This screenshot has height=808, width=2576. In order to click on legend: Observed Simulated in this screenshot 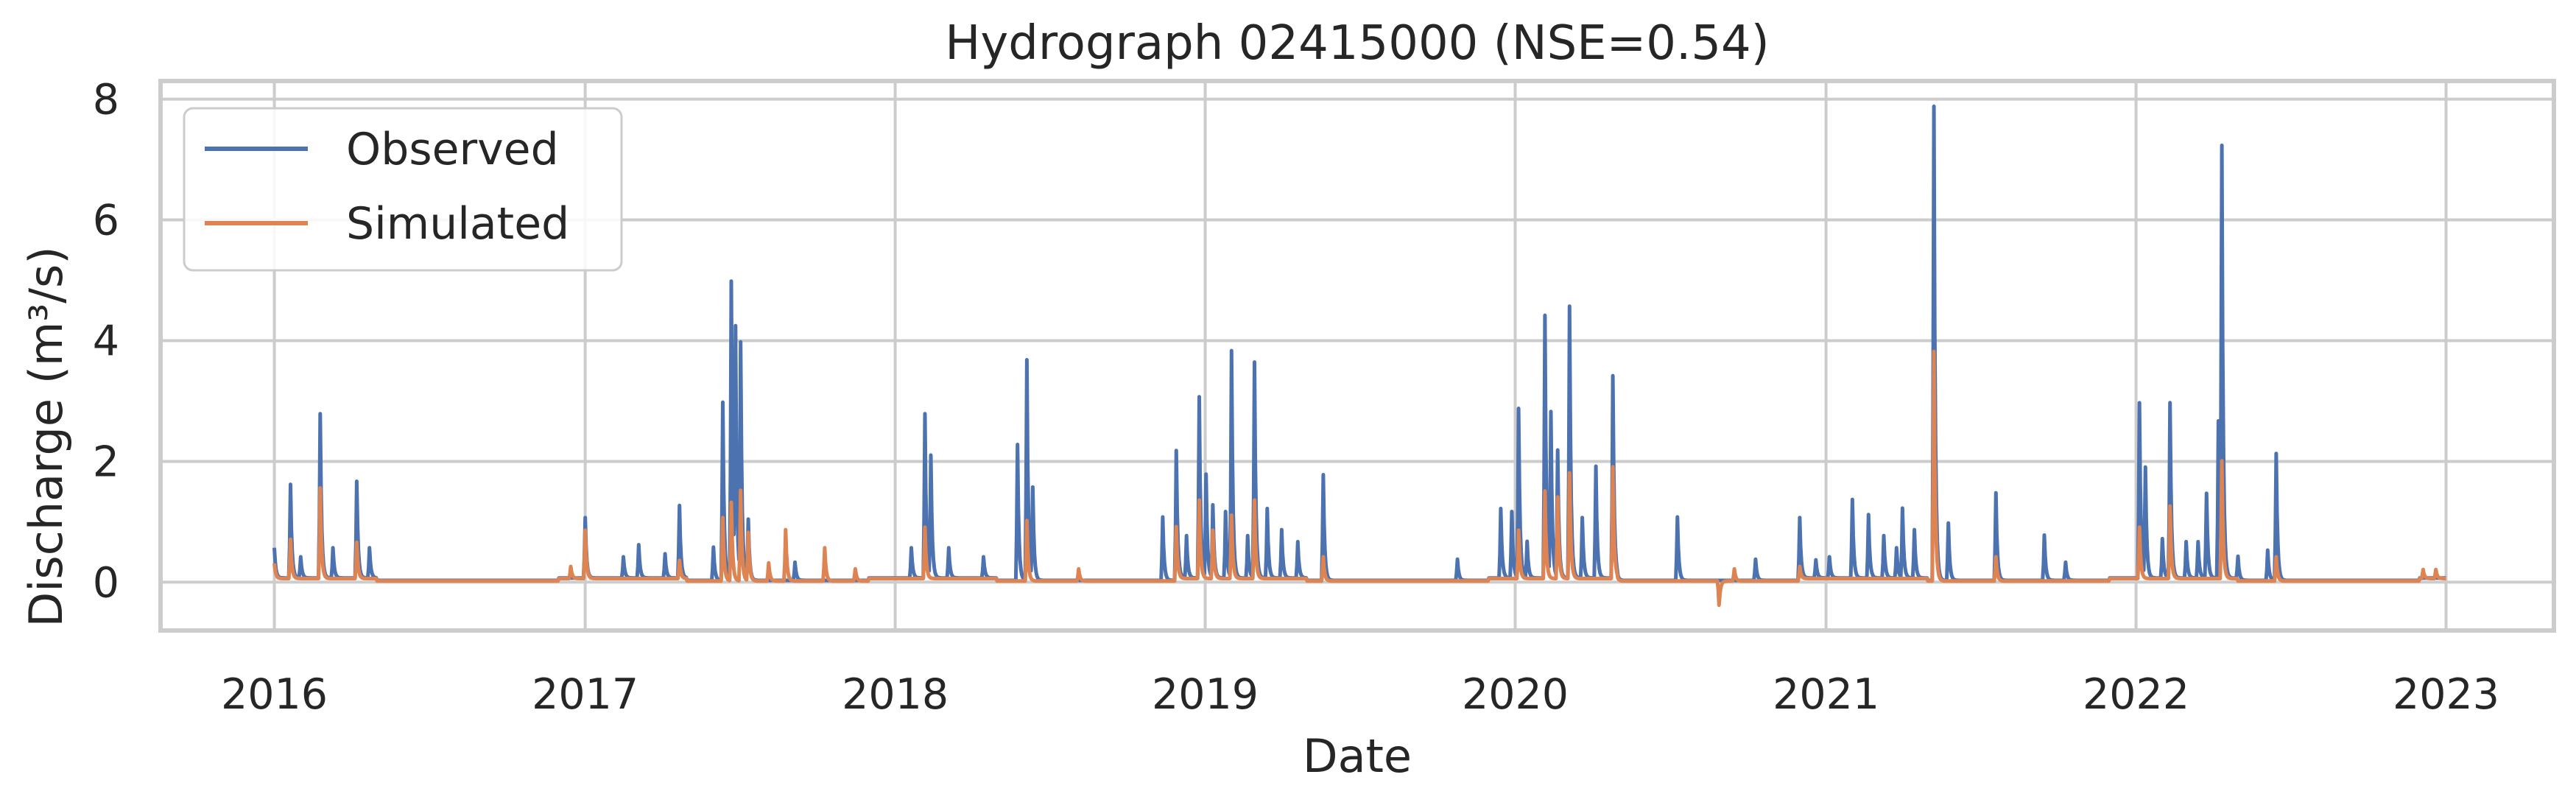, I will do `click(403, 189)`.